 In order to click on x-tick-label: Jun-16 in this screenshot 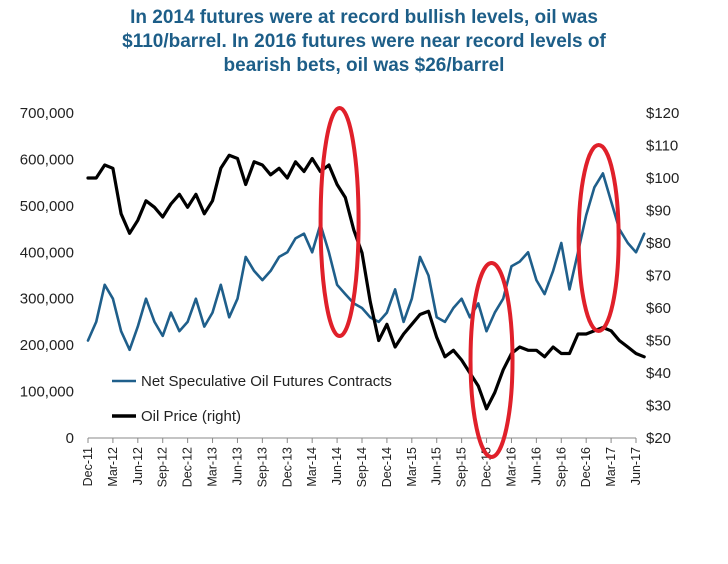, I will do `click(536, 466)`.